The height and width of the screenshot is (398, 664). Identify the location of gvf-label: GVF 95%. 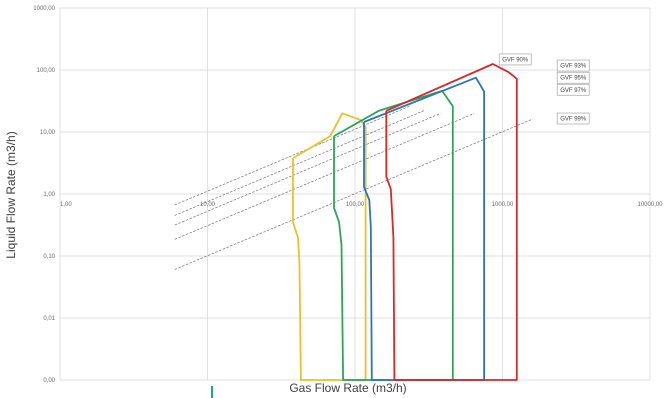
(573, 79).